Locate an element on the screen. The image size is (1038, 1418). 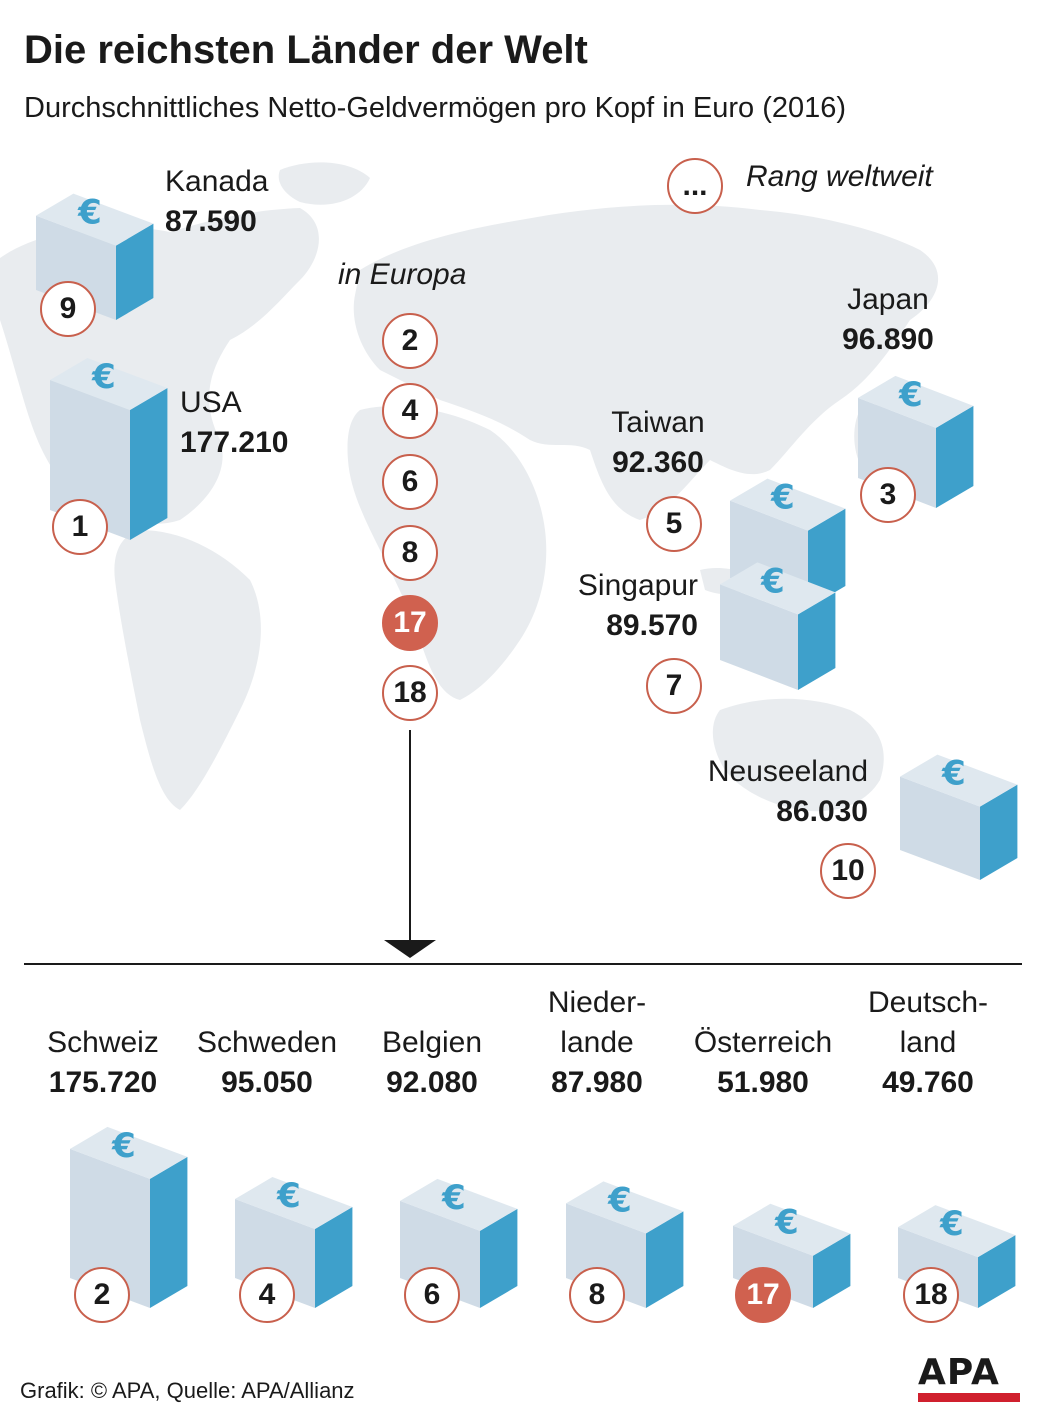
box-neuseeland: € is located at coordinates (959, 817).